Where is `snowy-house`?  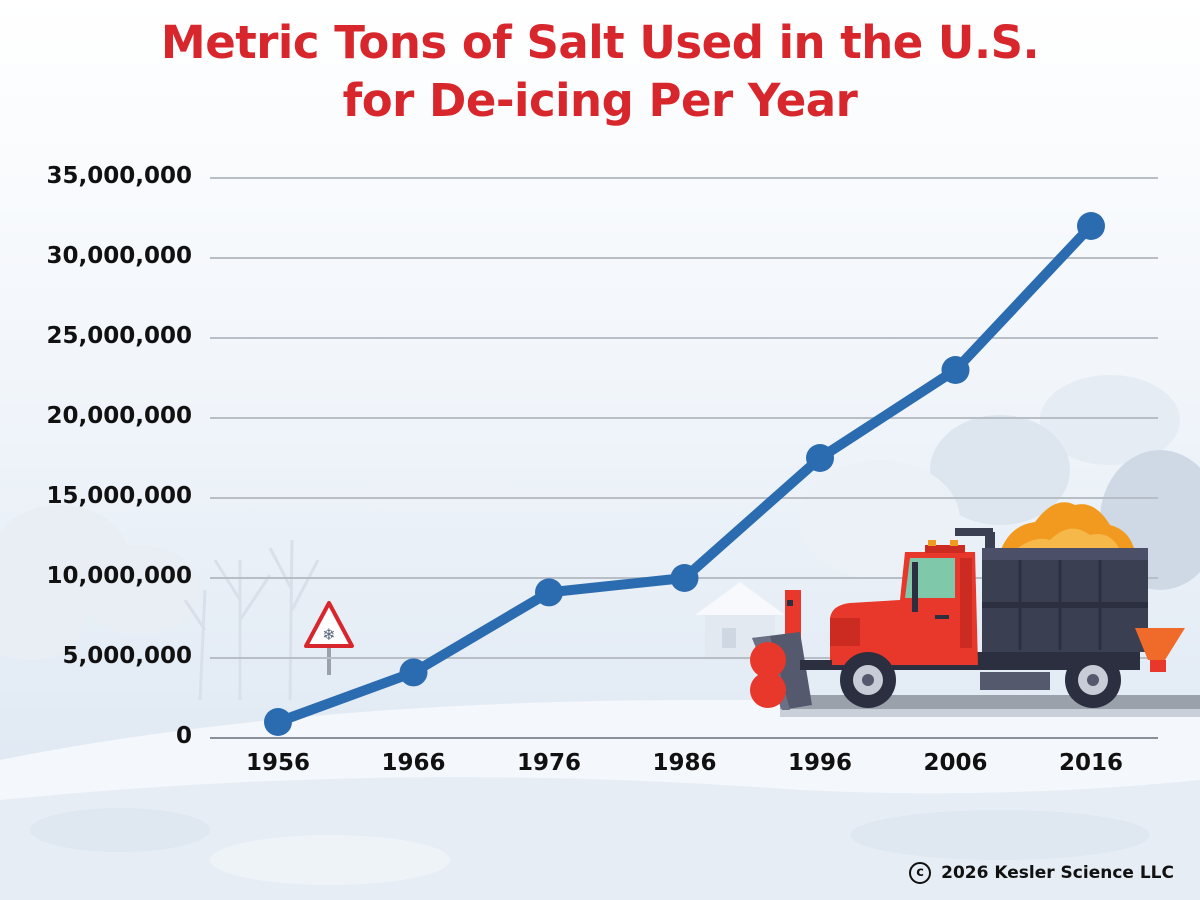 snowy-house is located at coordinates (740, 621).